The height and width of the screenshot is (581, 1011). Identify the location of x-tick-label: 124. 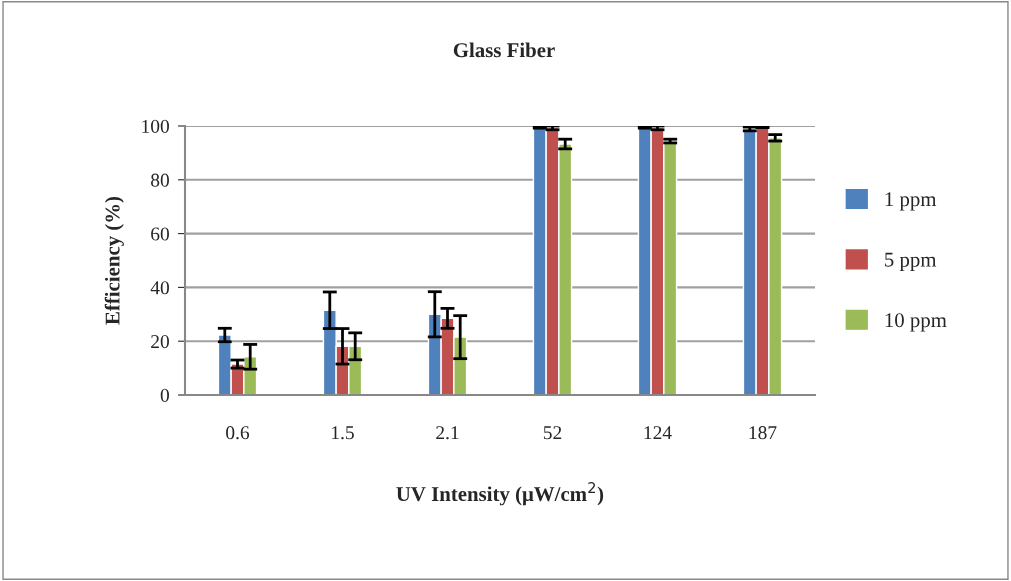
(658, 433).